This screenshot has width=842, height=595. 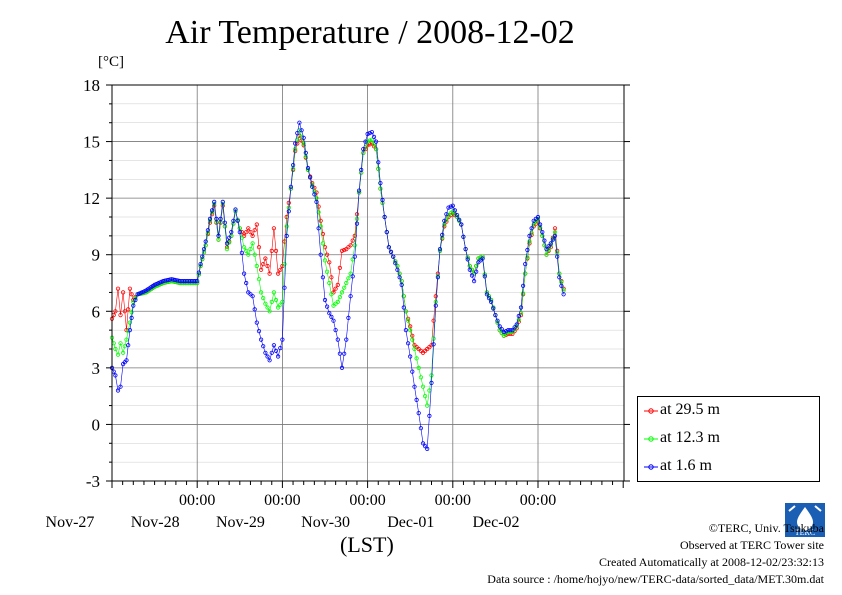 I want to click on y-tick-label: 3, so click(x=96, y=368).